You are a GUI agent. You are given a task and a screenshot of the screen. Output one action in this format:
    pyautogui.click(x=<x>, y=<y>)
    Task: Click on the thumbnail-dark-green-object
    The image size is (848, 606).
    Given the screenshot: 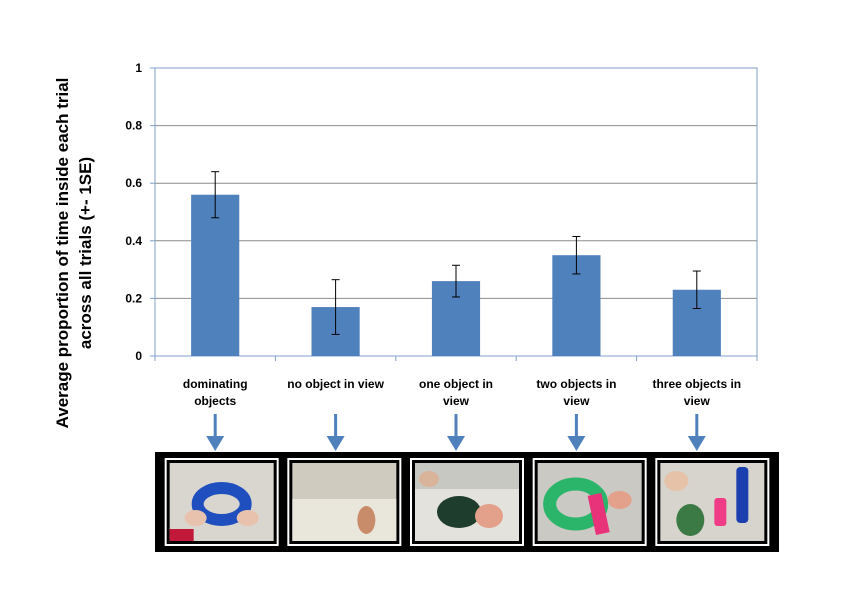 What is the action you would take?
    pyautogui.click(x=467, y=502)
    